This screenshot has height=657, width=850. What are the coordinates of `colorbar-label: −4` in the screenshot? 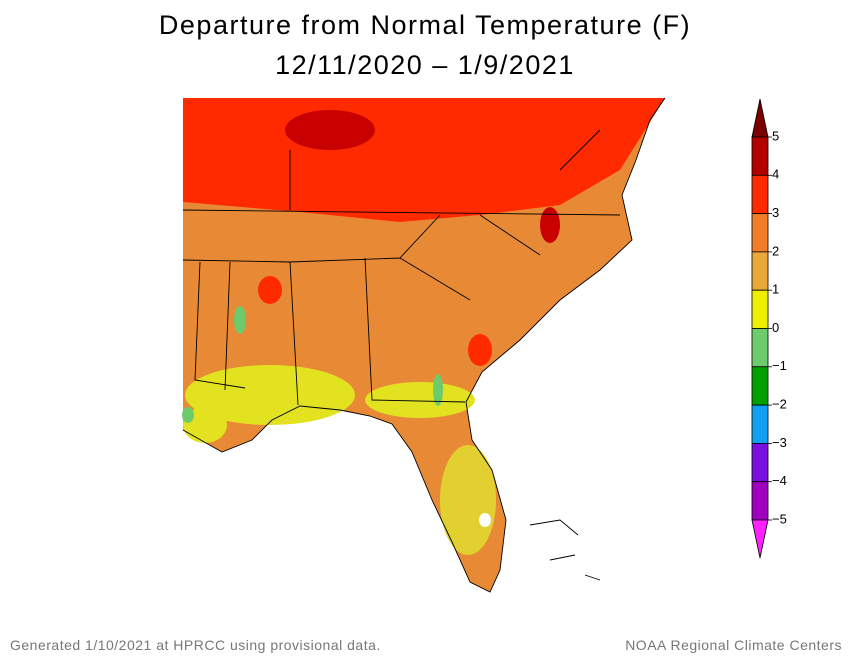 It's located at (779, 480).